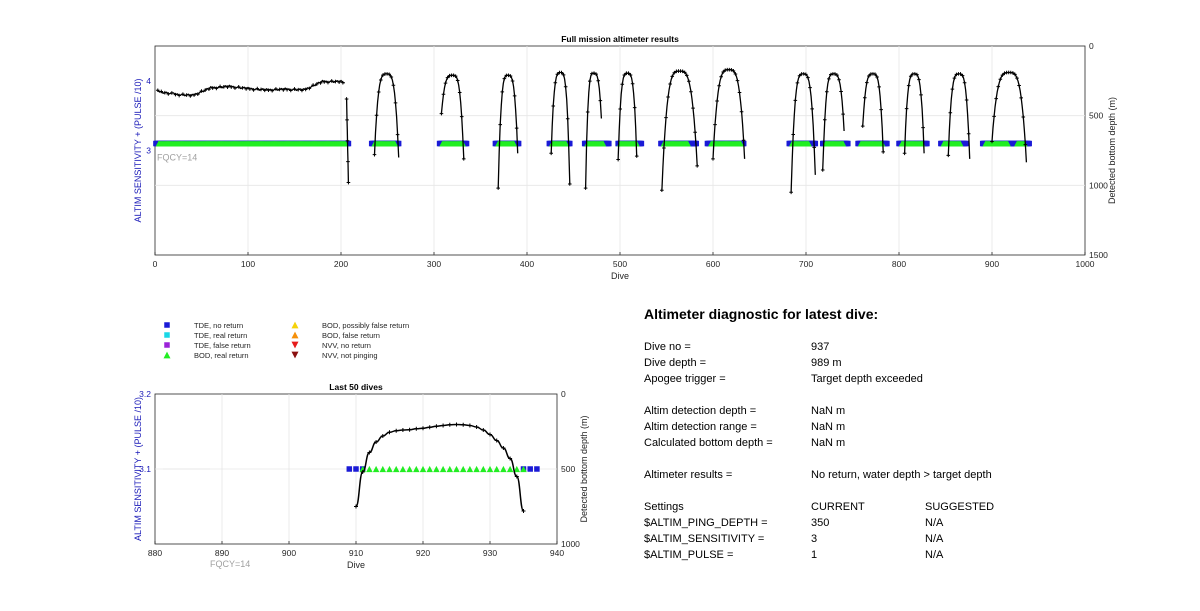 The height and width of the screenshot is (611, 1200). Describe the element at coordinates (222, 553) in the screenshot. I see `recent-x-tick-label: 890` at that location.